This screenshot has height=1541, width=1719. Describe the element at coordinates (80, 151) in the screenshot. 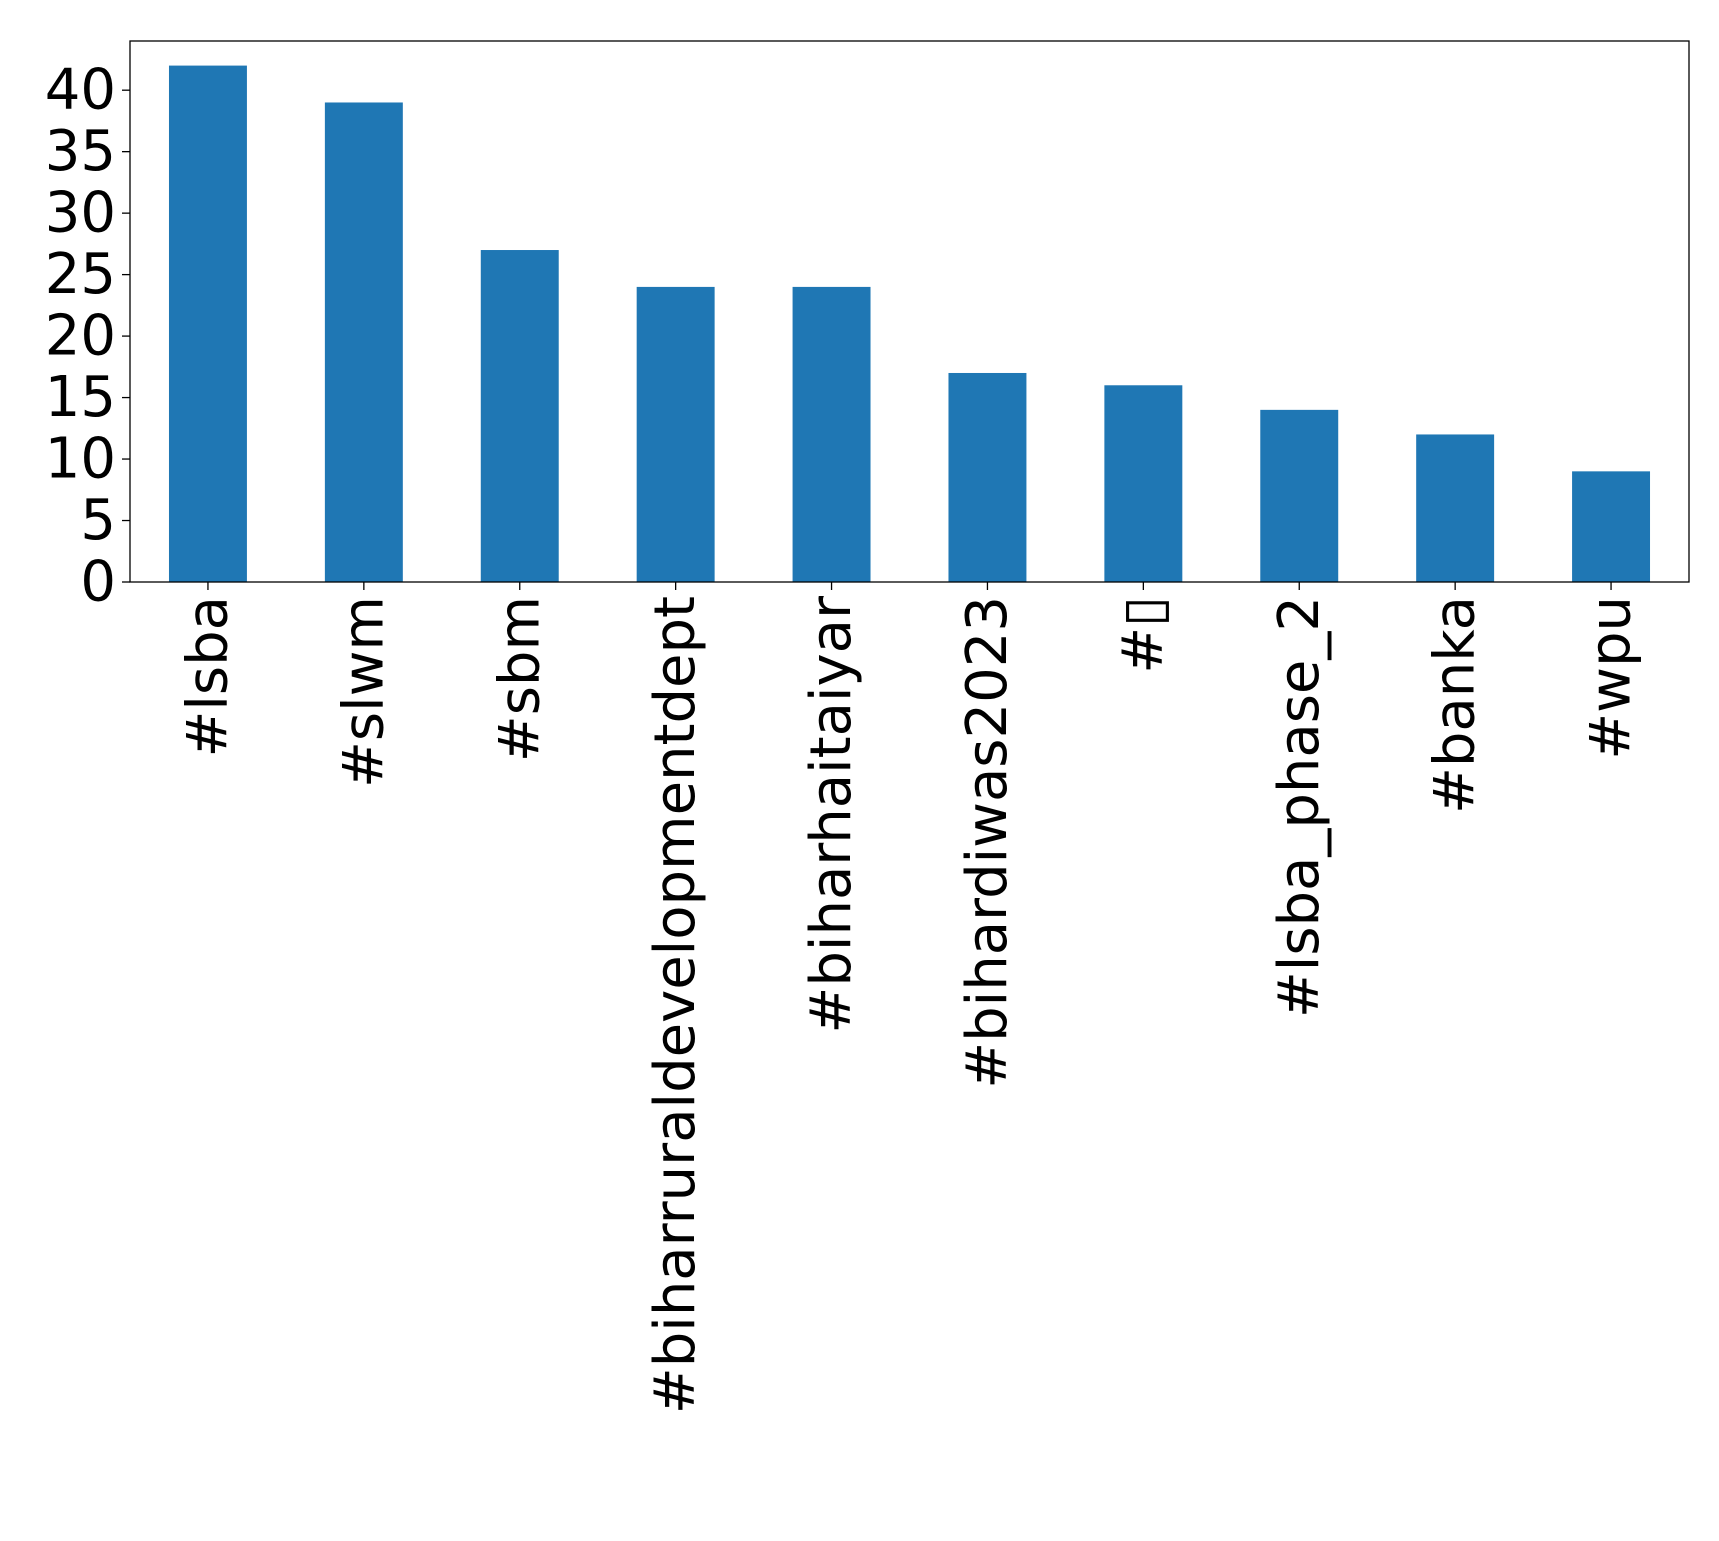

I see `y-tick-label: 35` at that location.